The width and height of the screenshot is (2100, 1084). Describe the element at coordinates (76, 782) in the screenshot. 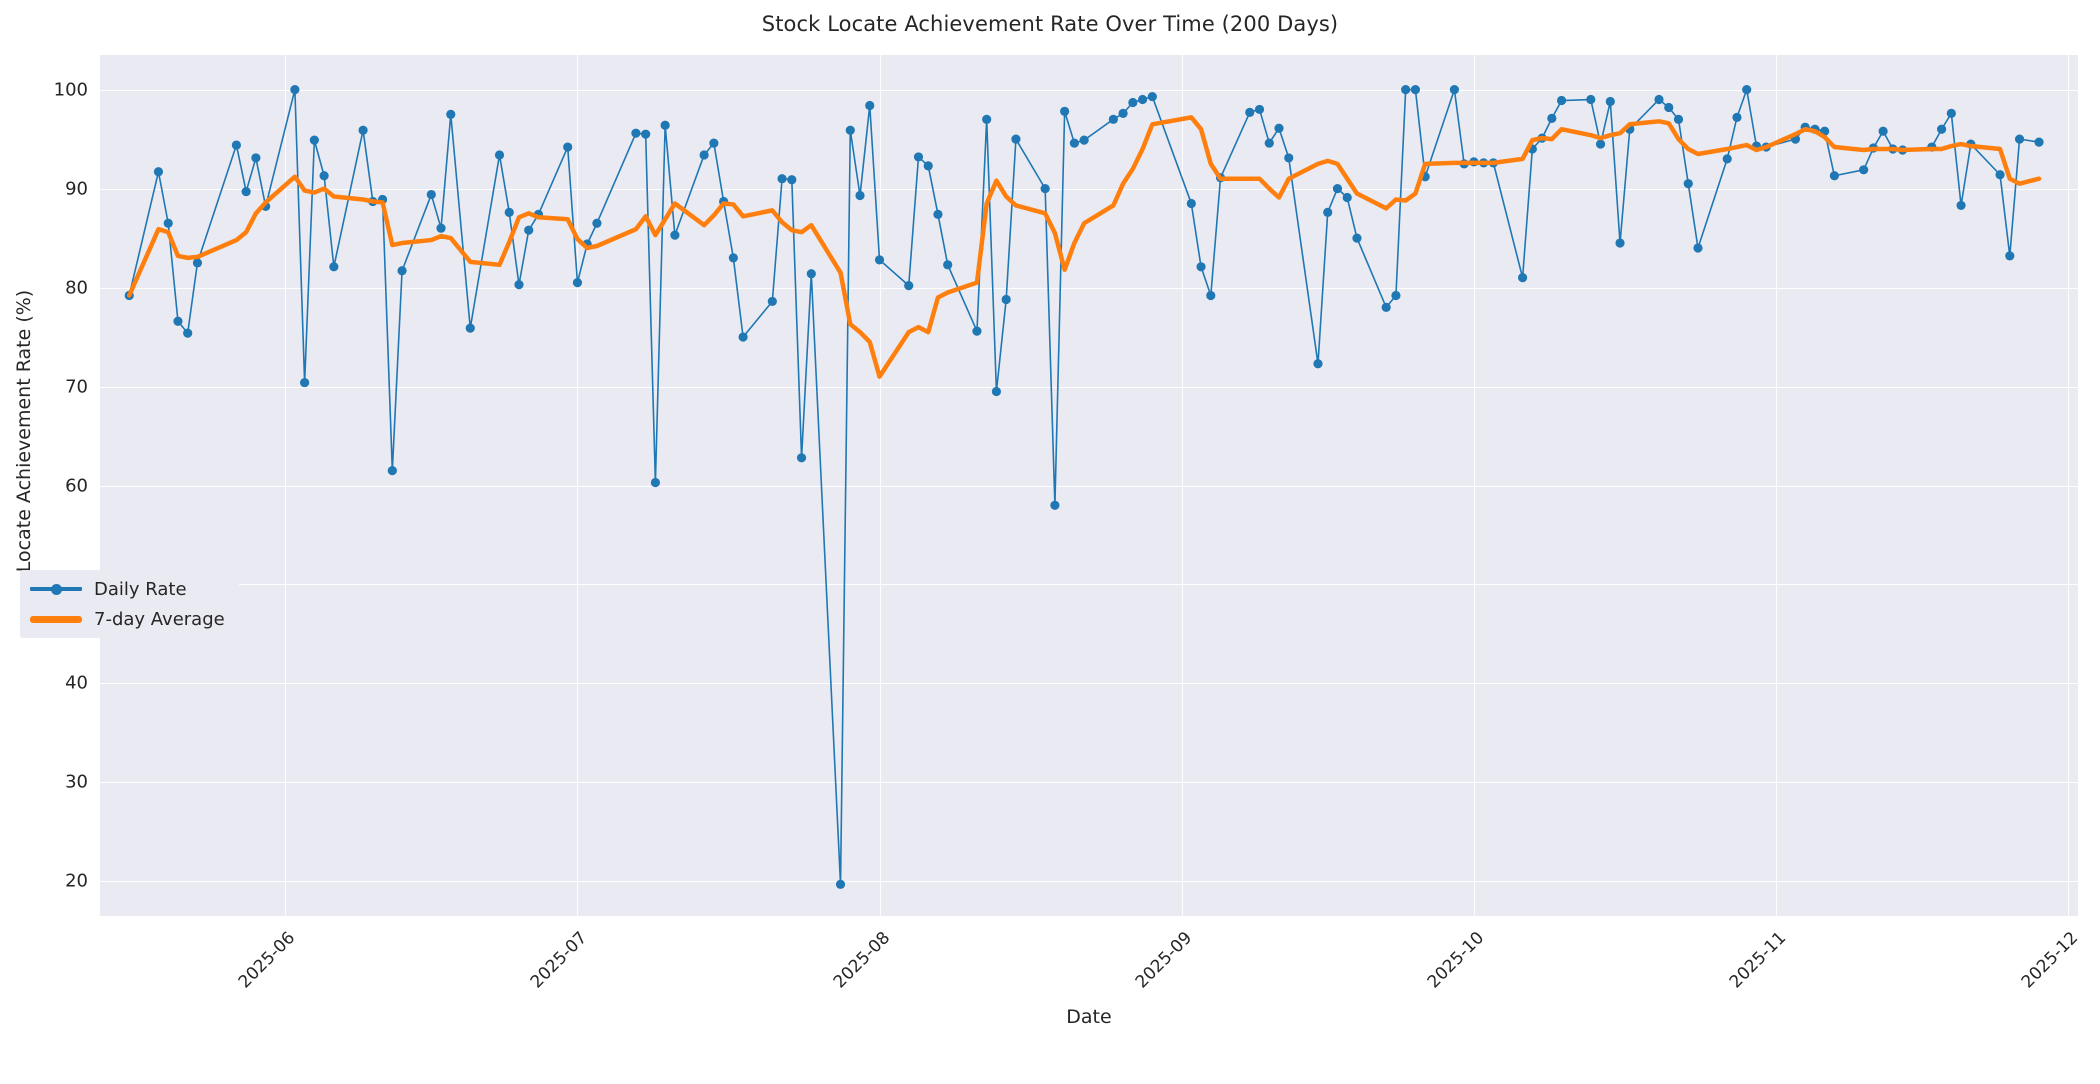

I see `y-tick-label: 30` at that location.